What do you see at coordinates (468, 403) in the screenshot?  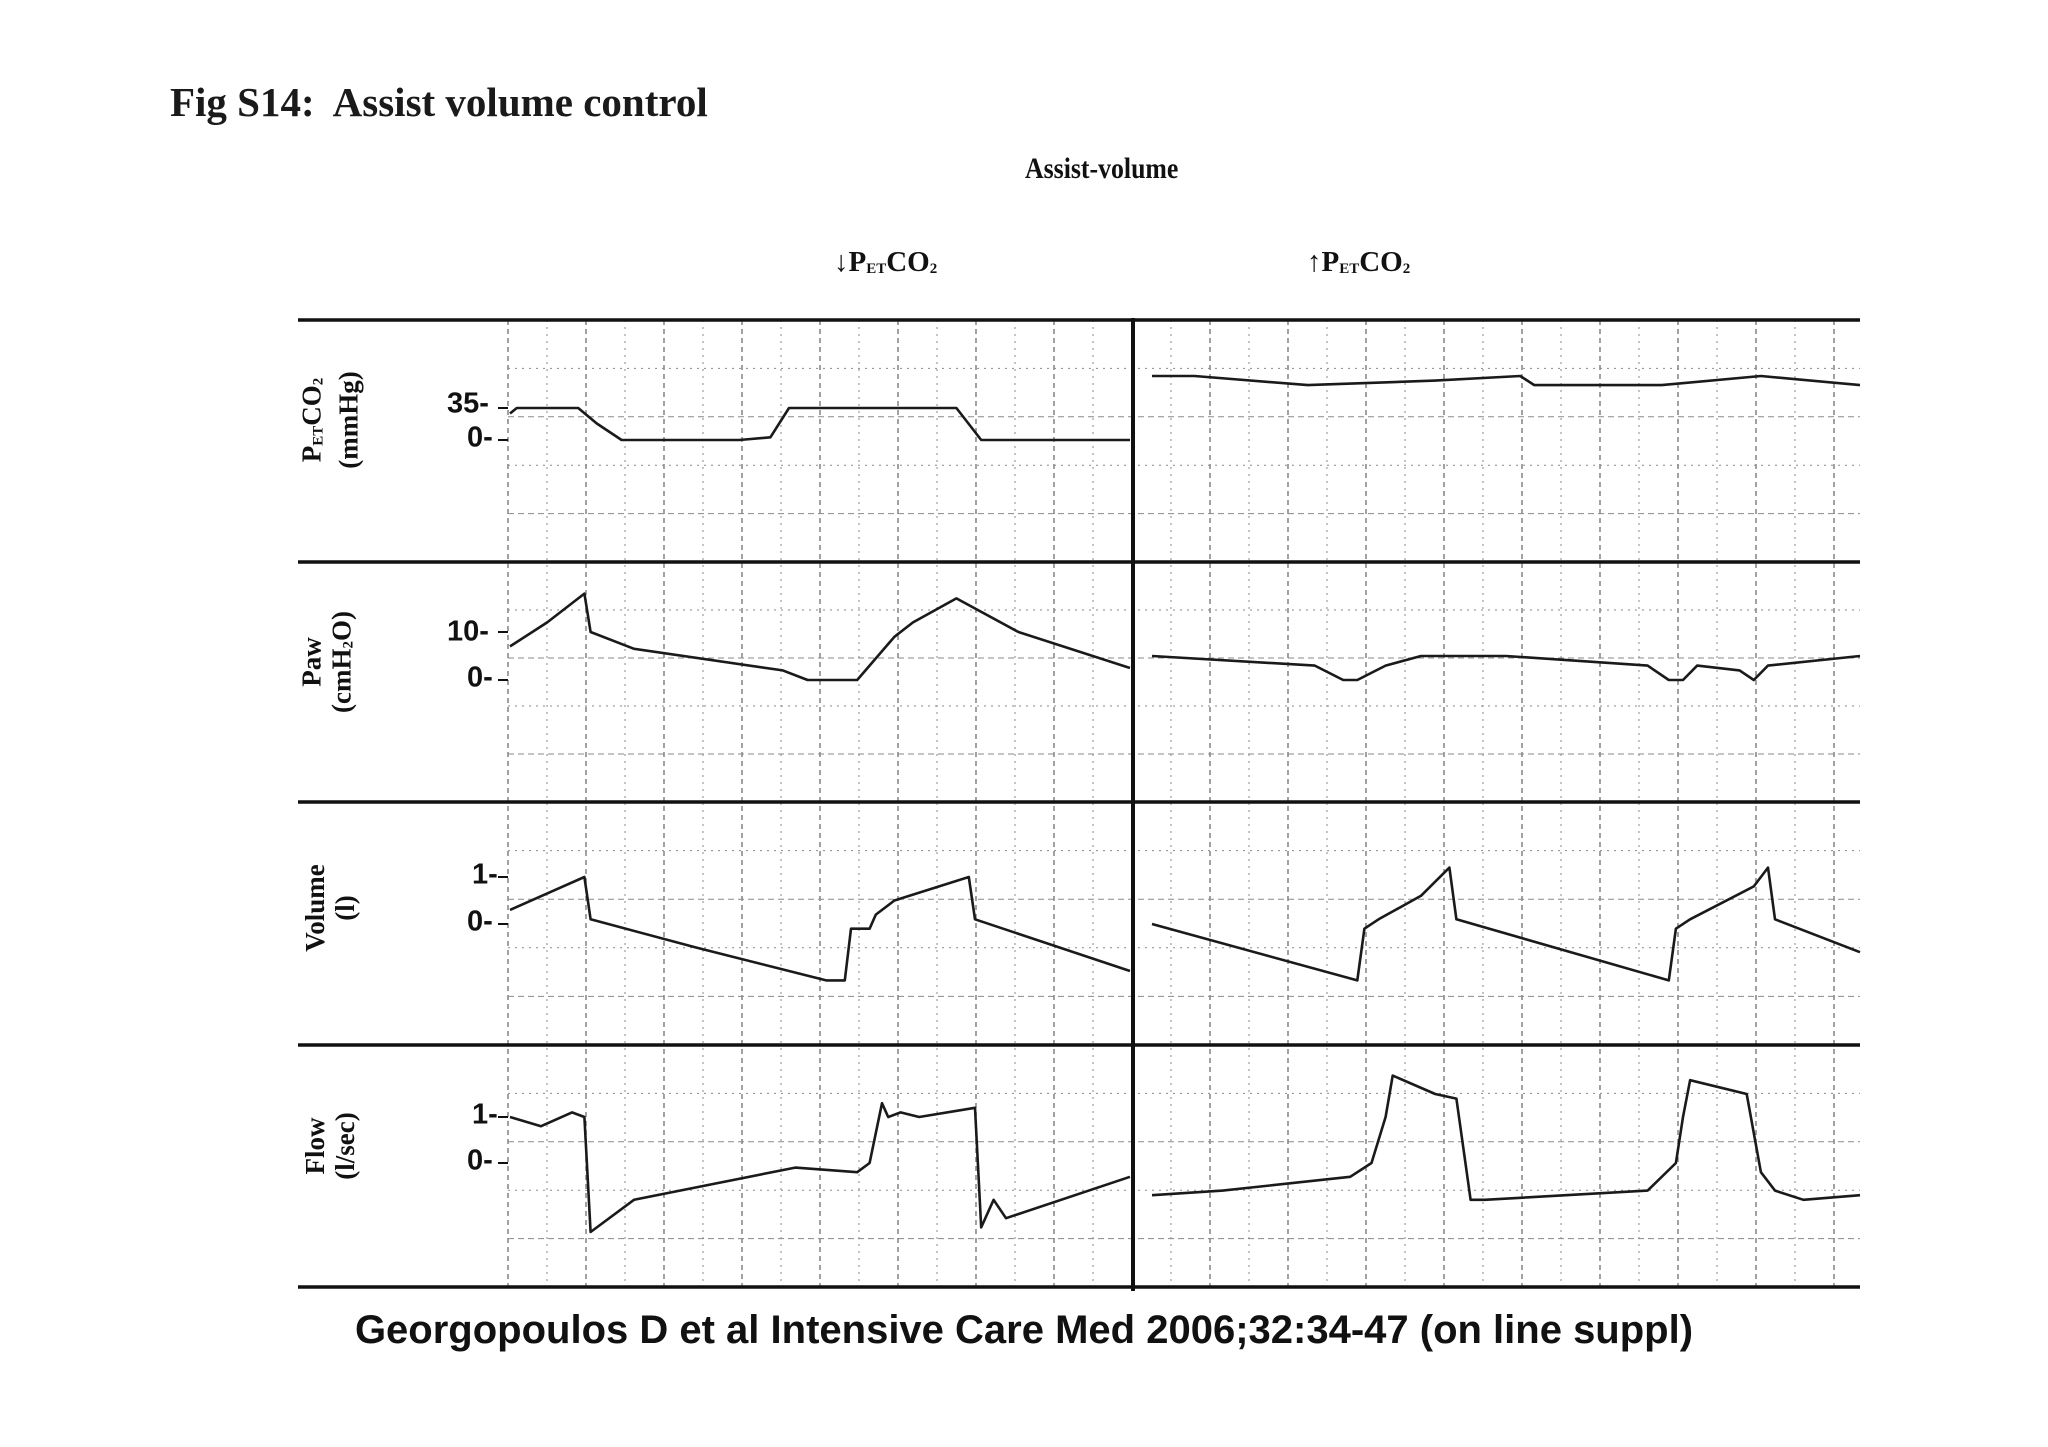 I see `tick-label-petco2-35: 35-` at bounding box center [468, 403].